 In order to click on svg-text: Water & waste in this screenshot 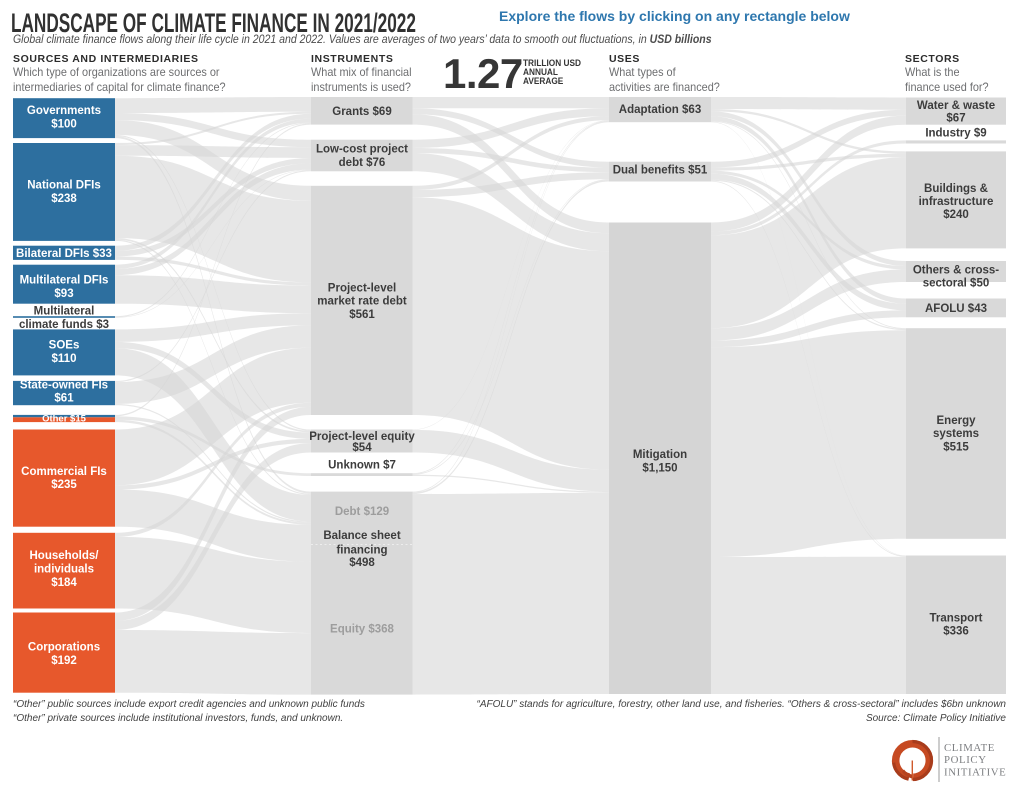, I will do `click(956, 106)`.